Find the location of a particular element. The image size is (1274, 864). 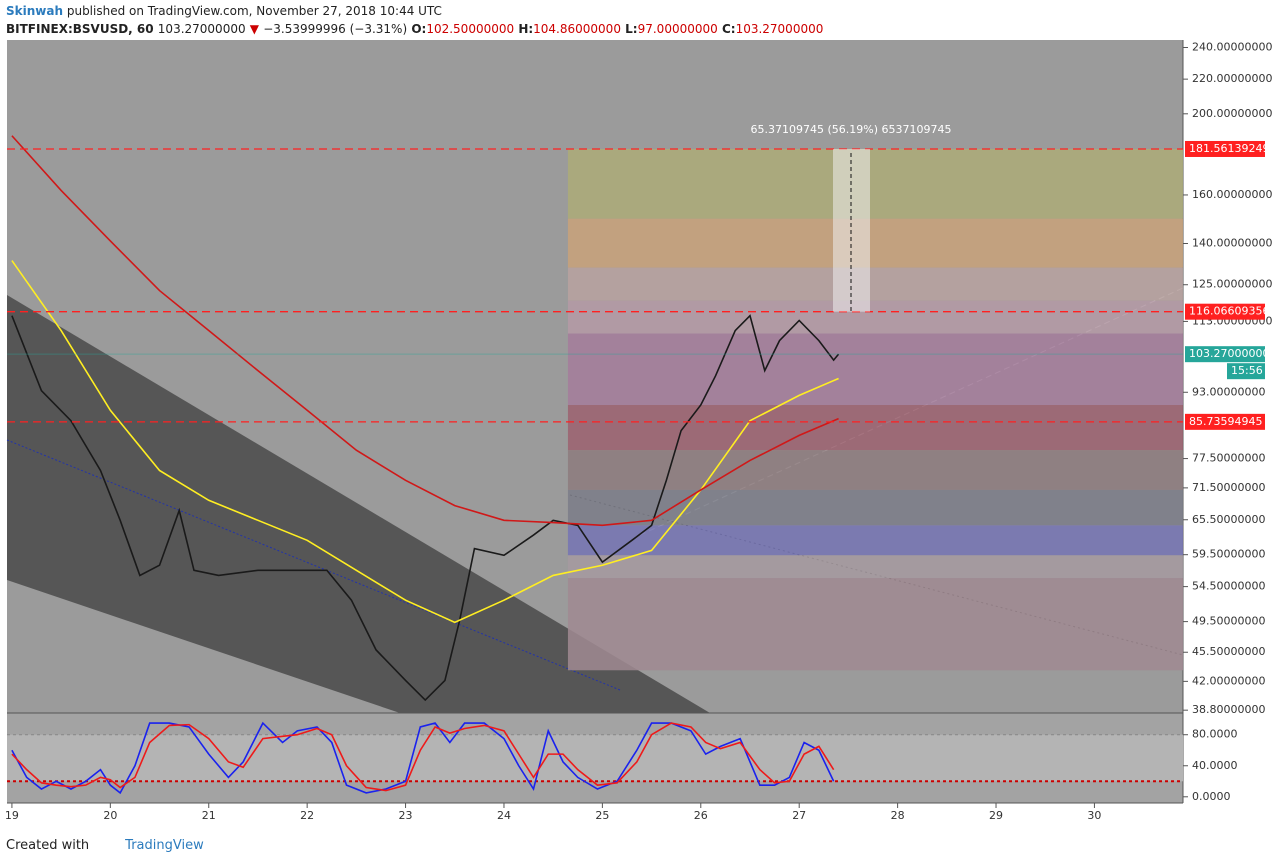

x-tick-label: 19 is located at coordinates (12, 815).